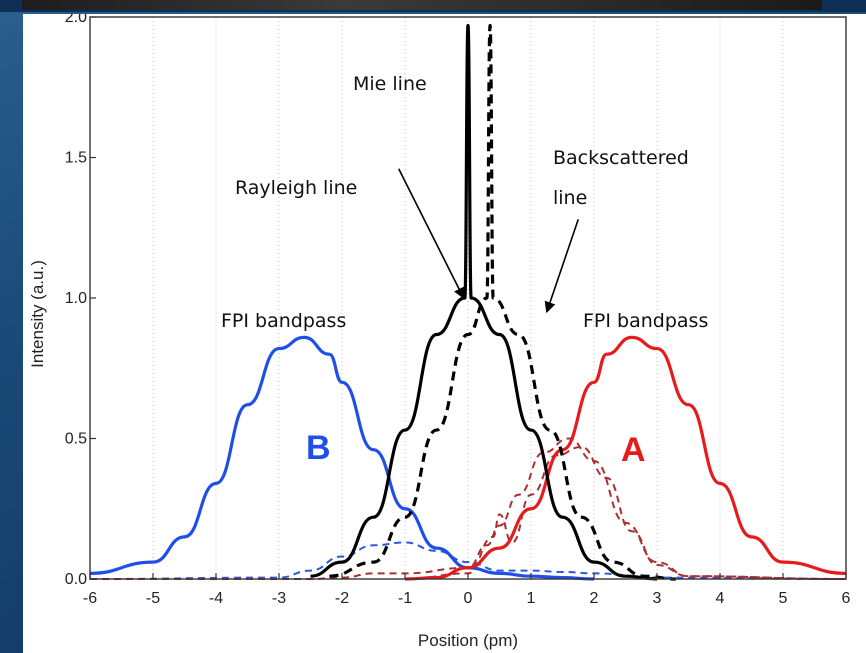 The width and height of the screenshot is (866, 653). What do you see at coordinates (279, 598) in the screenshot?
I see `x-tick-label: -3` at bounding box center [279, 598].